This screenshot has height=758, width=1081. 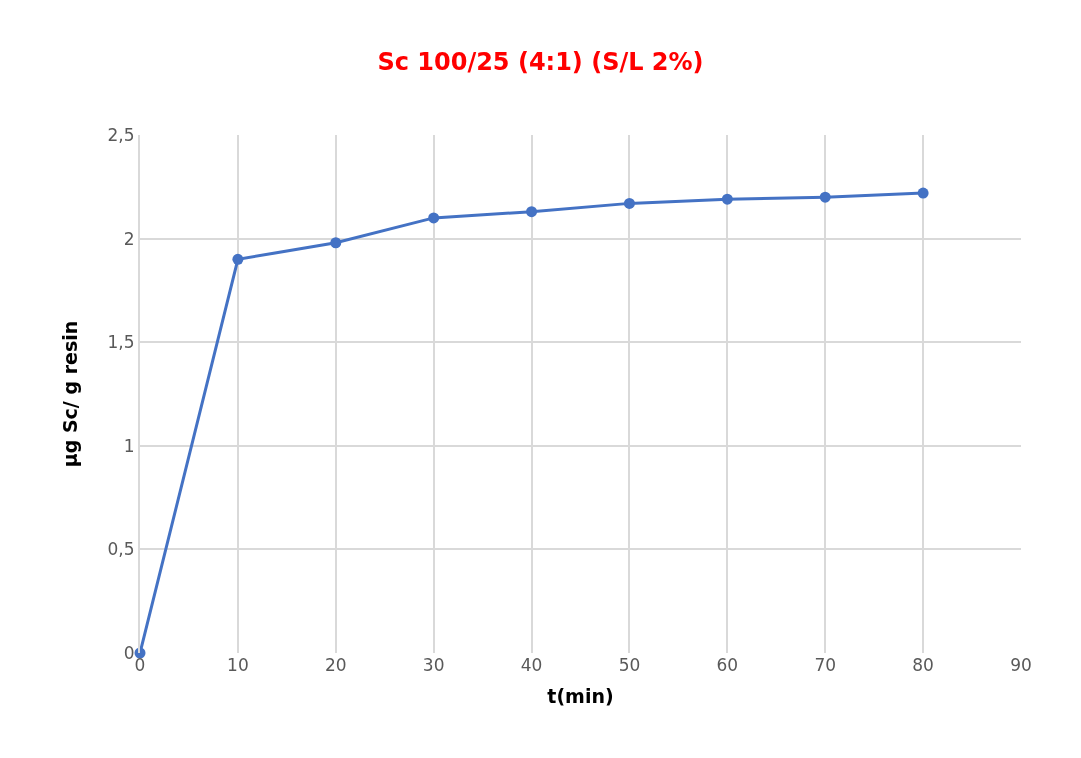 I want to click on x-tick-label: 10, so click(x=238, y=665).